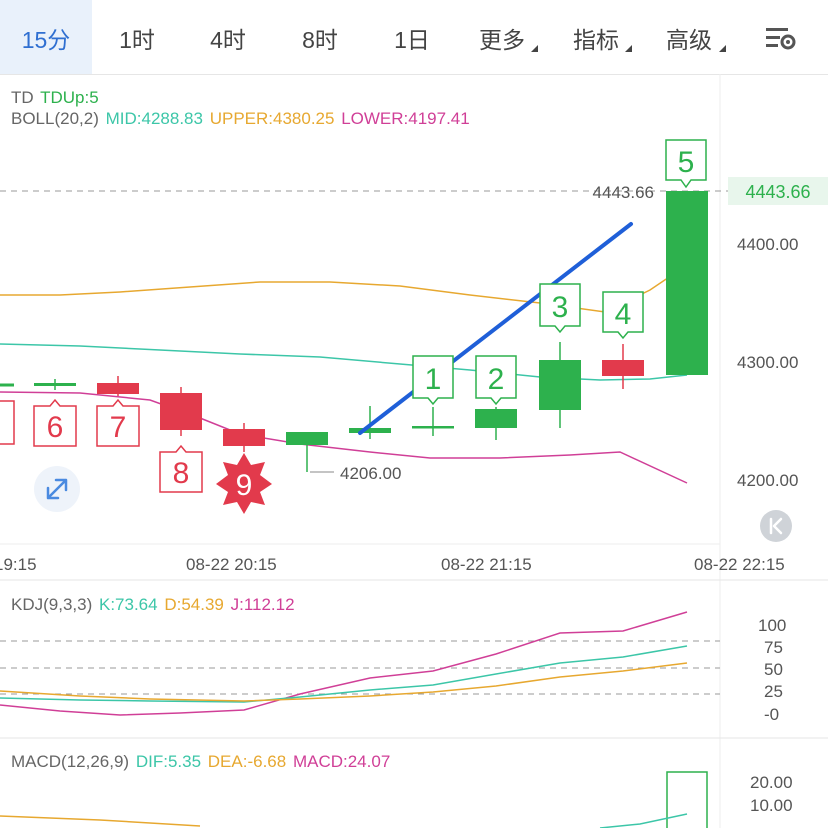  What do you see at coordinates (344, 437) in the screenshot?
I see `boll-lower-line` at bounding box center [344, 437].